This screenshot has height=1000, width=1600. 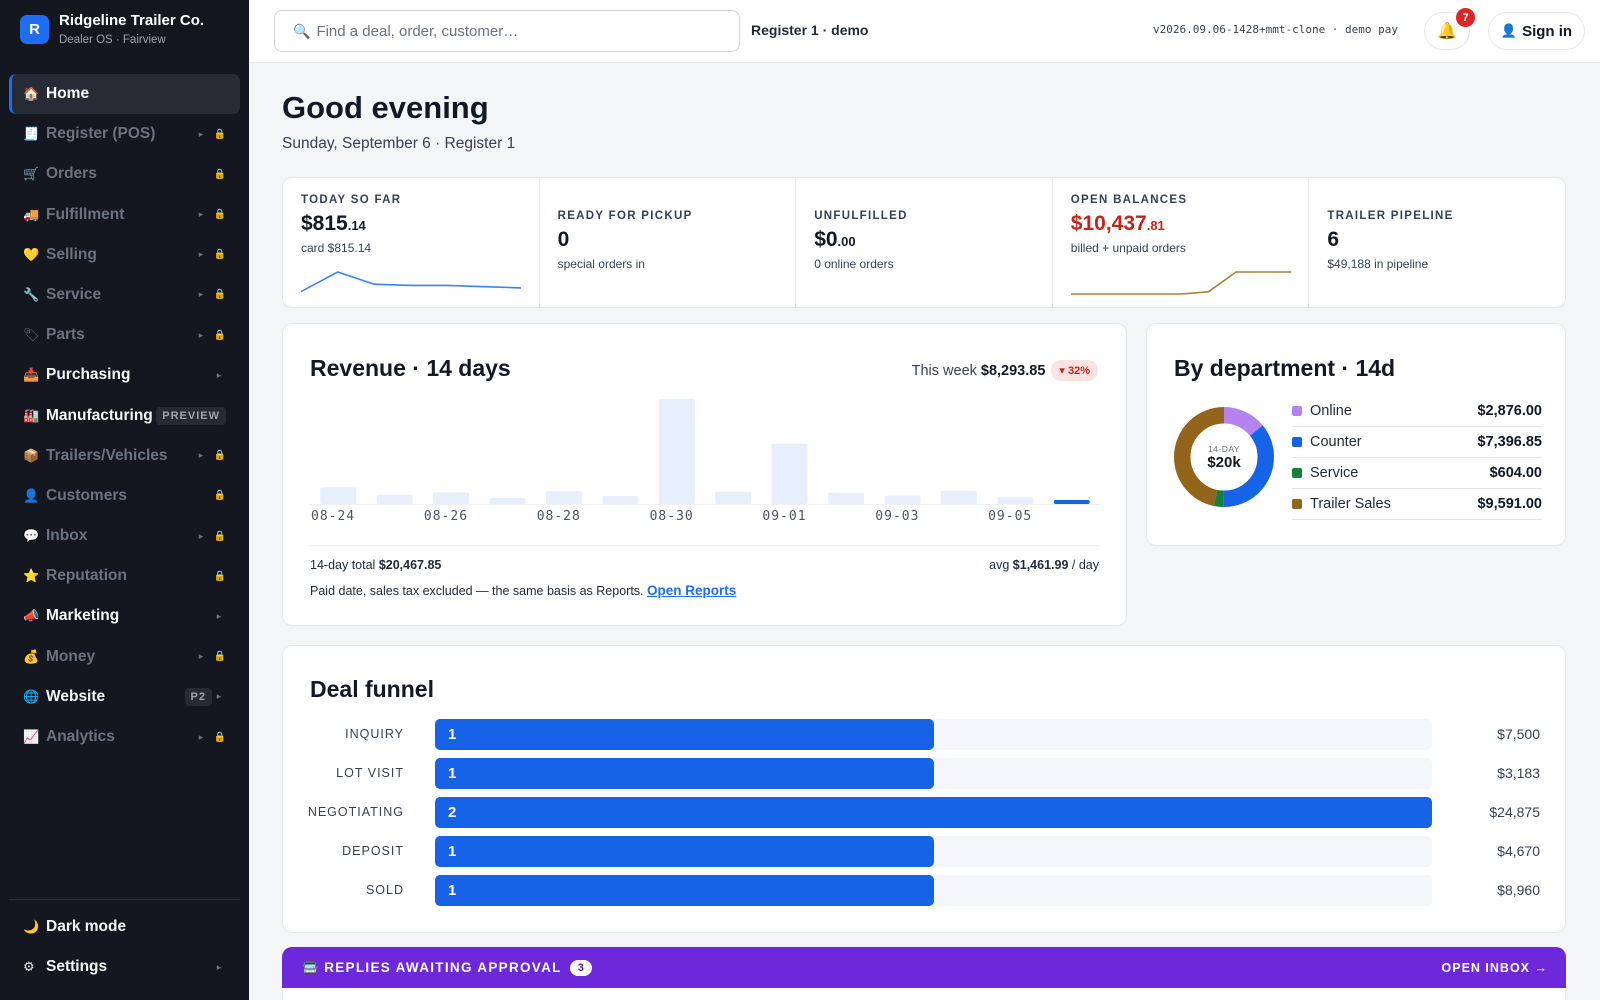 What do you see at coordinates (1437, 242) in the screenshot?
I see `kpi-trailer-pipeline: TRAILER PIPELINE 6 $49,188 in pipeline` at bounding box center [1437, 242].